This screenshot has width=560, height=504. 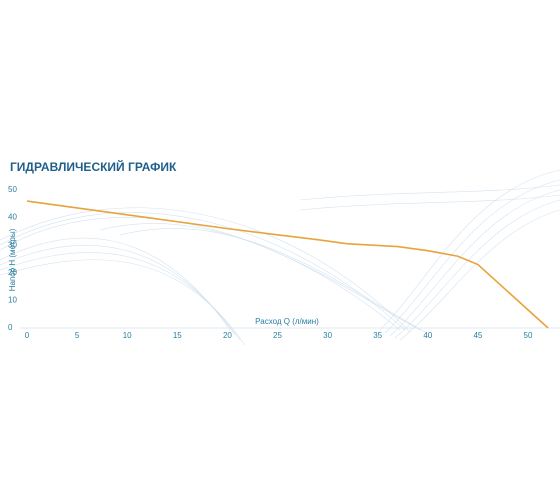 What do you see at coordinates (377, 335) in the screenshot?
I see `x-tick-label: 35` at bounding box center [377, 335].